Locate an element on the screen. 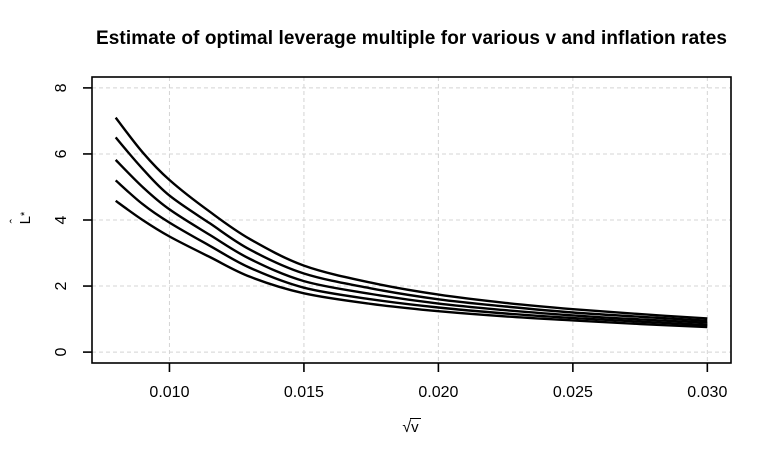 The image size is (772, 460). y-tick-label: 2 is located at coordinates (61, 286).